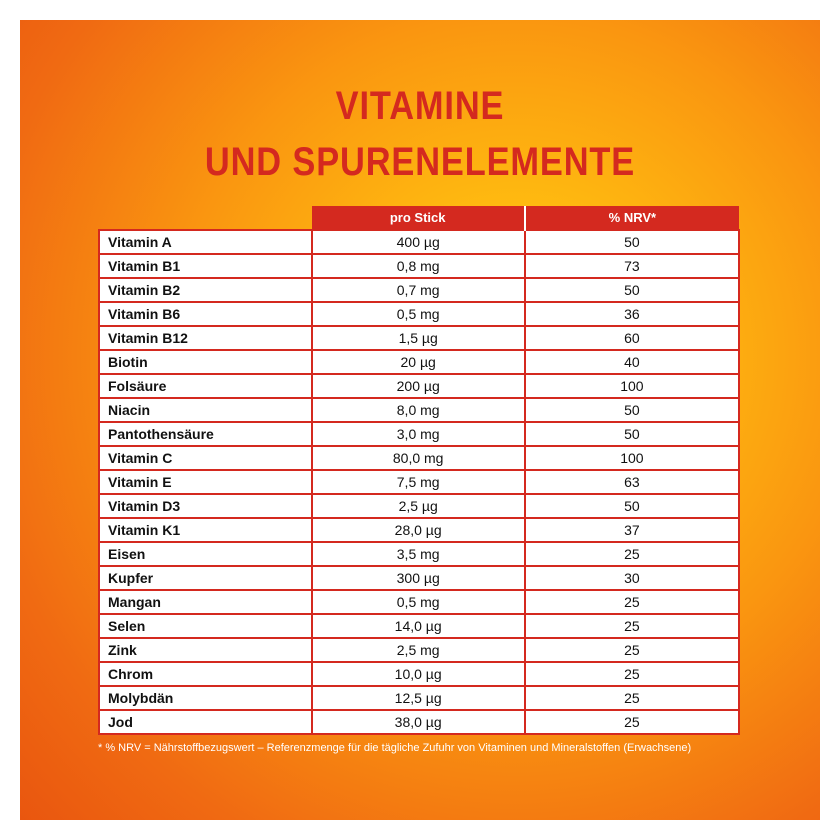  I want to click on amount-per-stick: 8,0 mg, so click(418, 410).